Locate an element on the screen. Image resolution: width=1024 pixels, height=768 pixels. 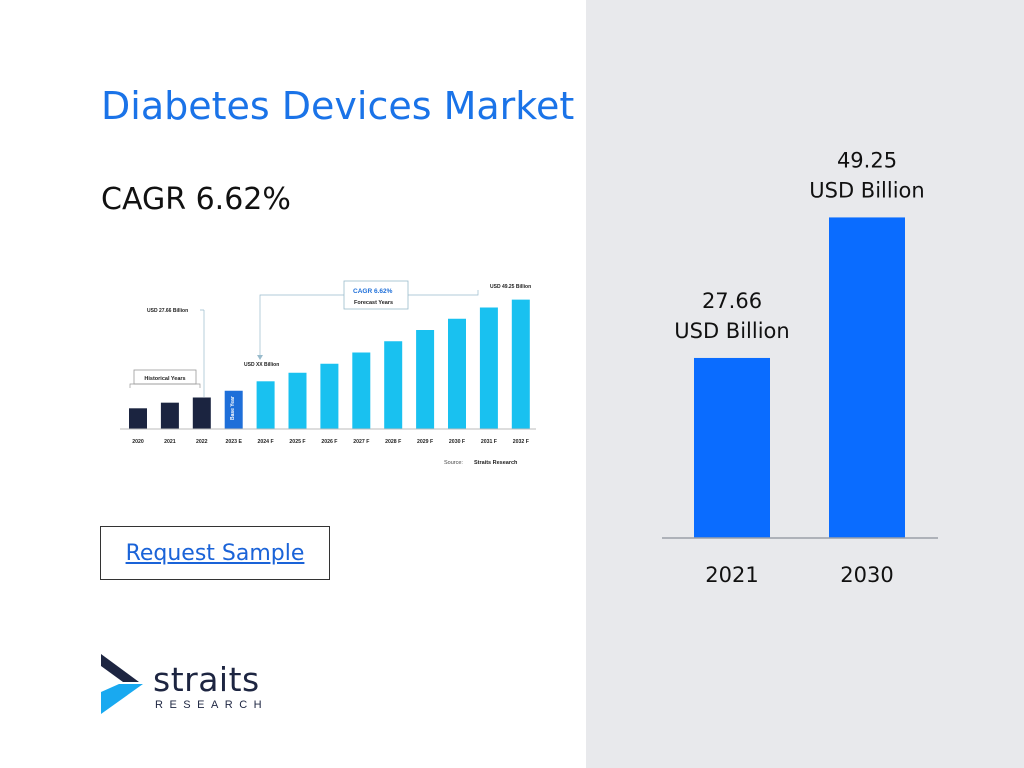
thumb-bar-2023-E is located at coordinates (233, 409).